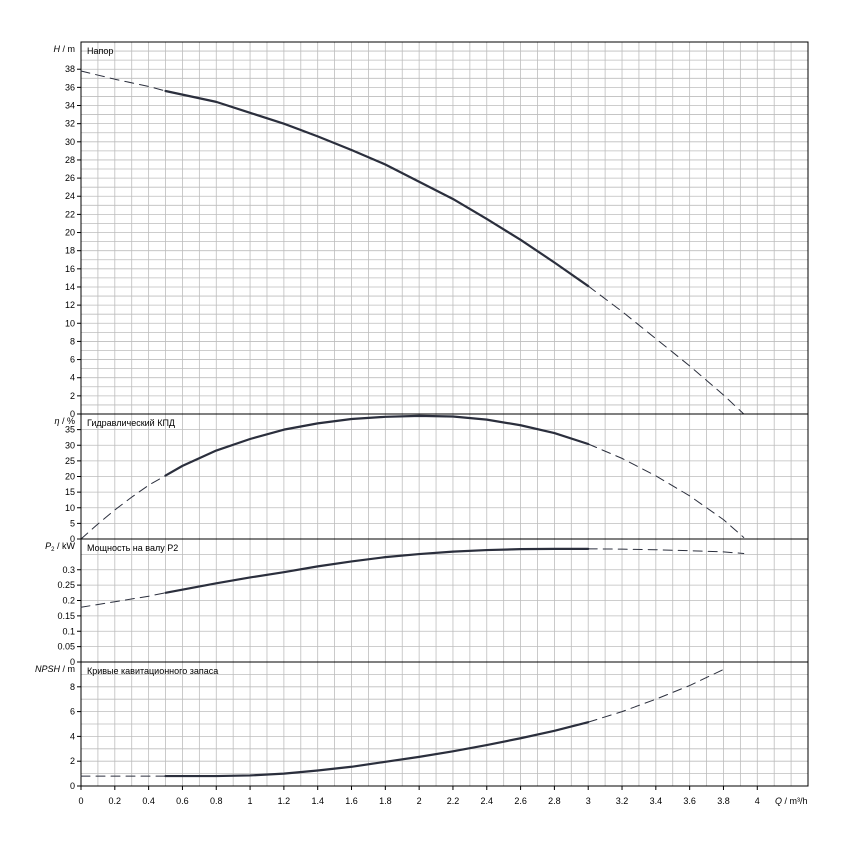 Image resolution: width=850 pixels, height=850 pixels. What do you see at coordinates (70, 160) in the screenshot?
I see `y-tick-label: 28` at bounding box center [70, 160].